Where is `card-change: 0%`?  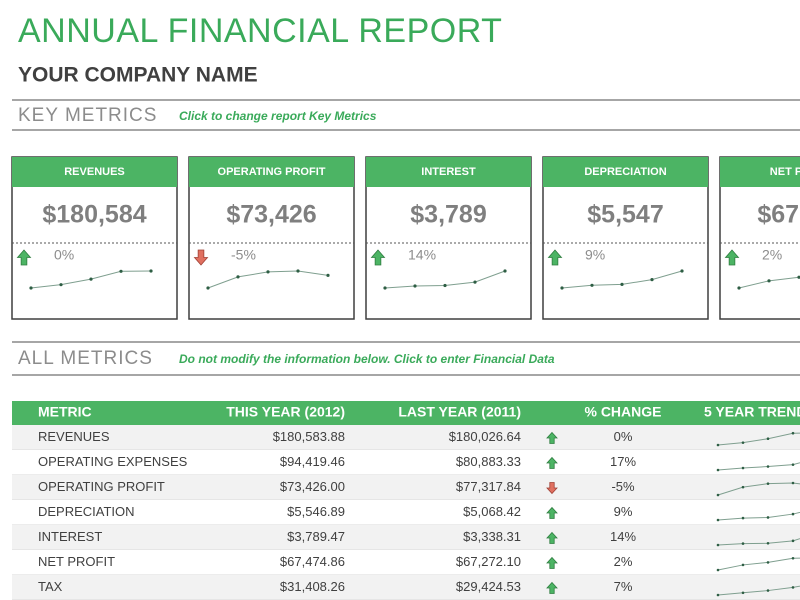 card-change: 0% is located at coordinates (64, 255).